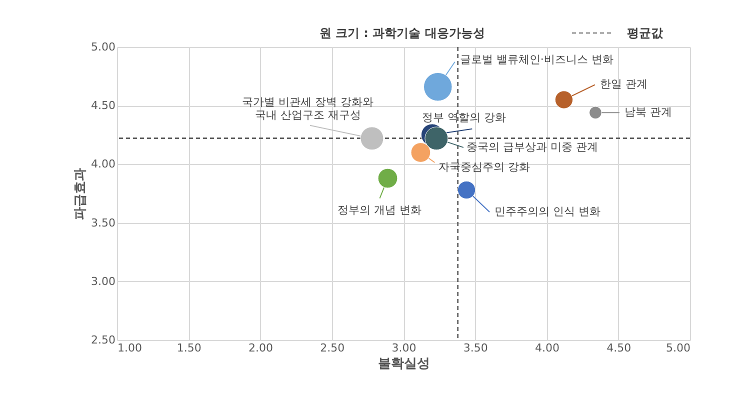 Image resolution: width=740 pixels, height=416 pixels. I want to click on y-axis-title: 파급효과, so click(80, 194).